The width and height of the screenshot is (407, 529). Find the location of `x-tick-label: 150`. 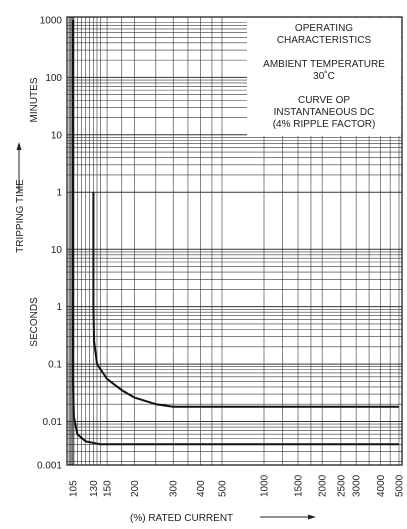

x-tick-label: 150 is located at coordinates (108, 488).